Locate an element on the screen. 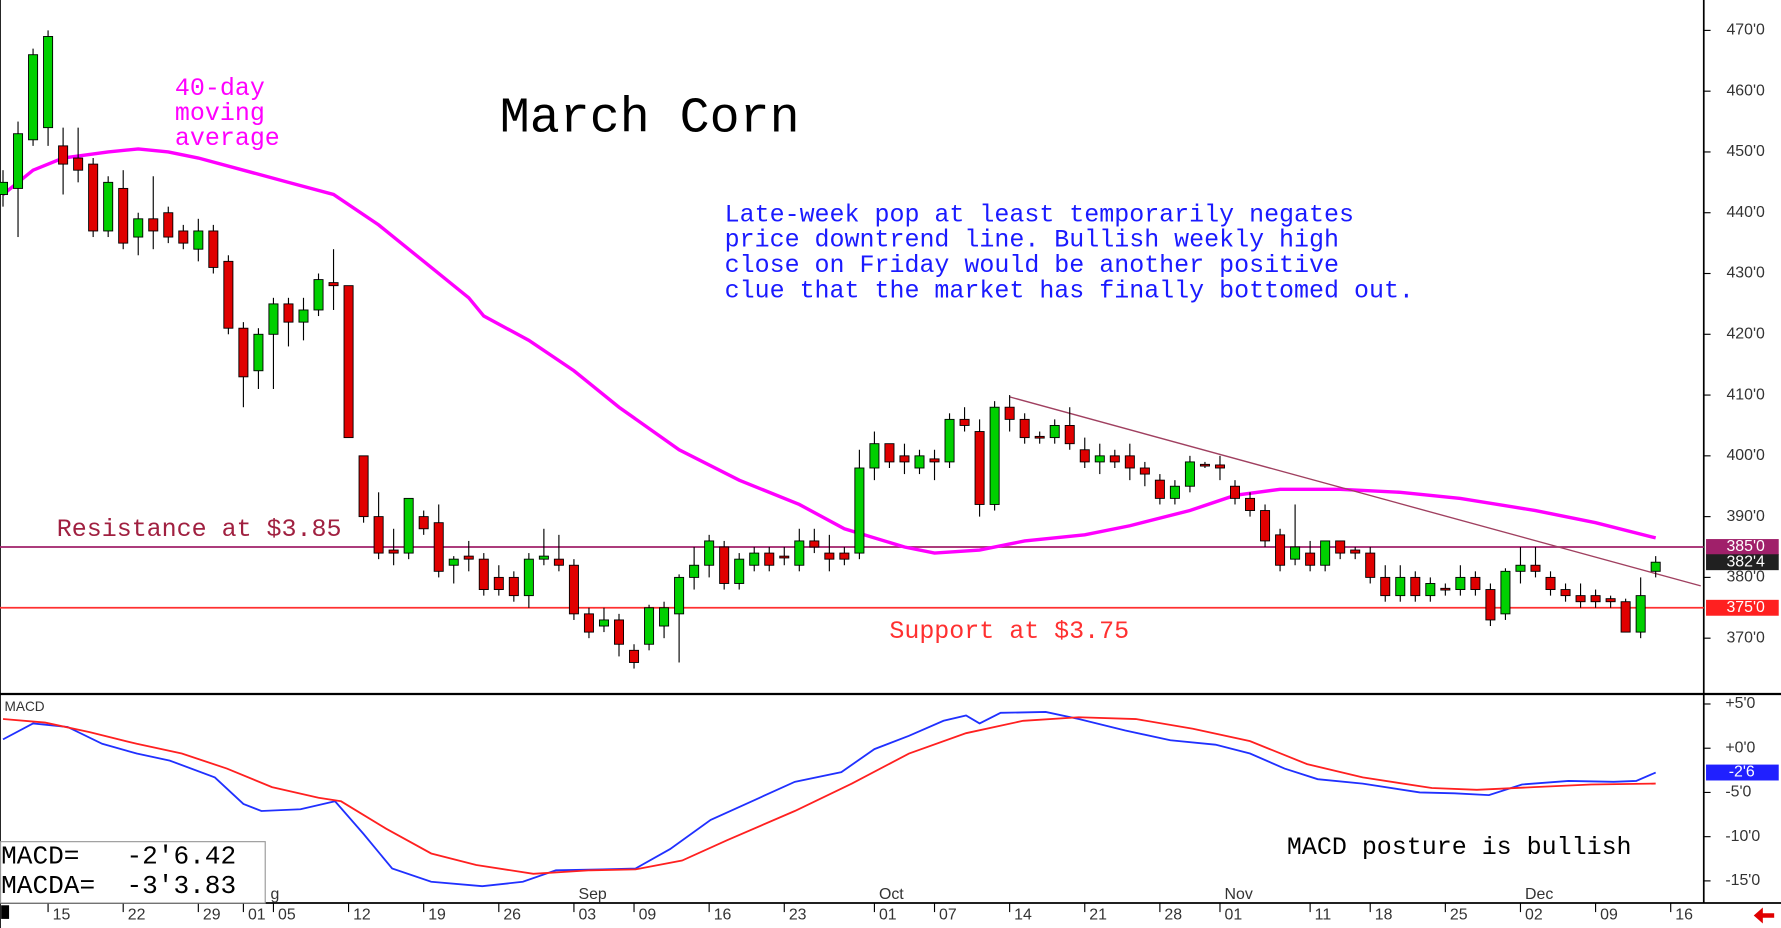 The height and width of the screenshot is (928, 1781). month-label: Nov is located at coordinates (1239, 894).